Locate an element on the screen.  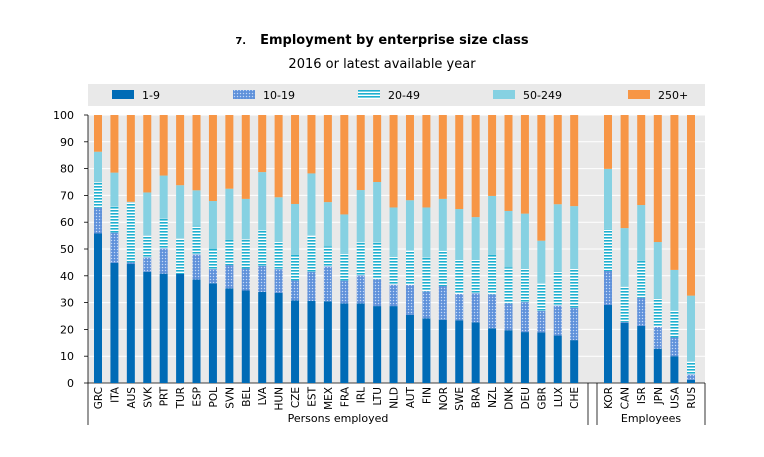
bar-LUX-250+ is located at coordinates (557, 160).